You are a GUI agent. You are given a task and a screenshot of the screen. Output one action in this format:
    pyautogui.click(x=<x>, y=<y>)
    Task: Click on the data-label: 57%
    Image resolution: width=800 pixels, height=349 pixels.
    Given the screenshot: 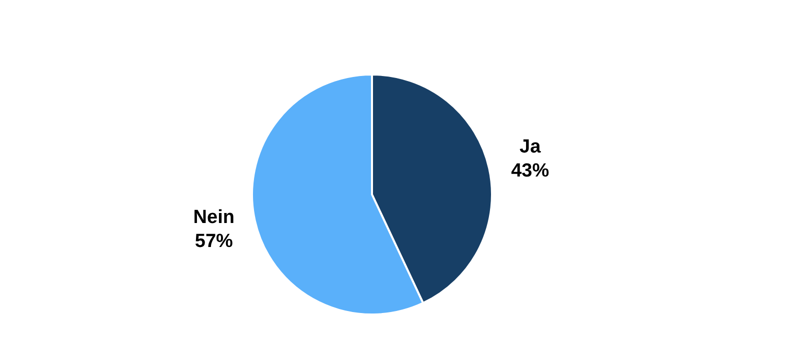 What is the action you would take?
    pyautogui.click(x=214, y=241)
    